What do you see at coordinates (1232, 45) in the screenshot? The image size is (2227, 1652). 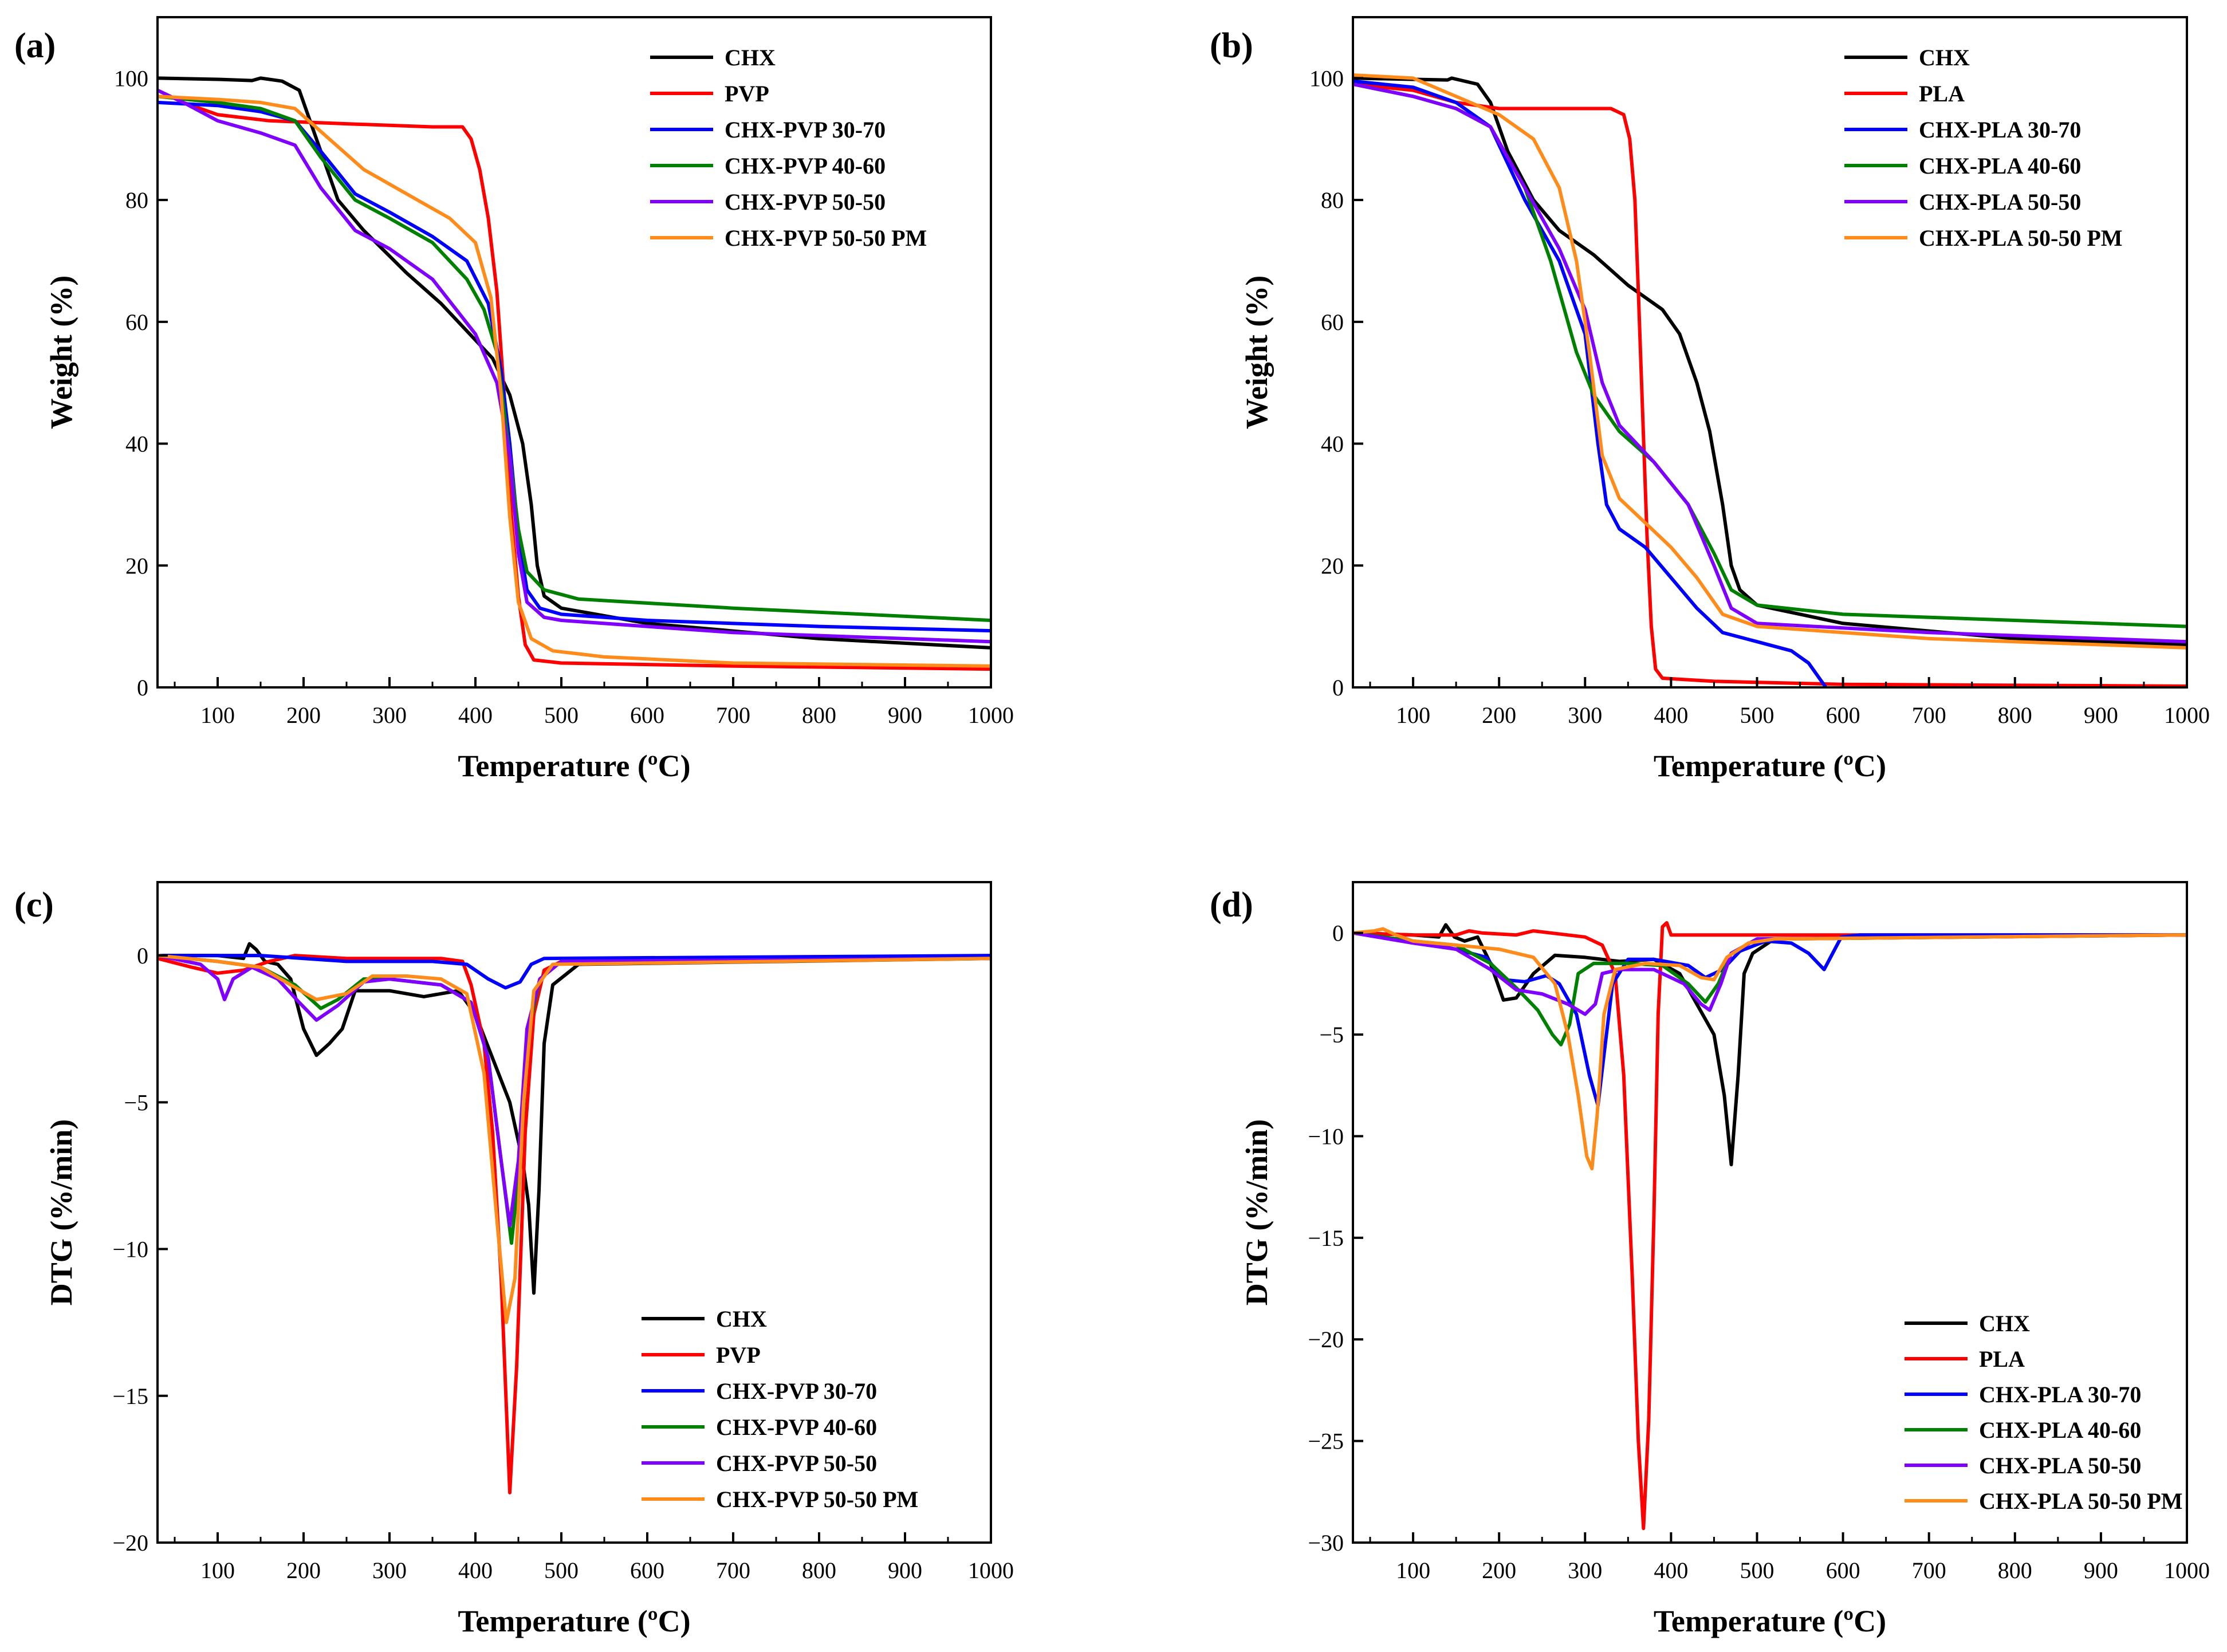 I see `panel-label: (b)` at bounding box center [1232, 45].